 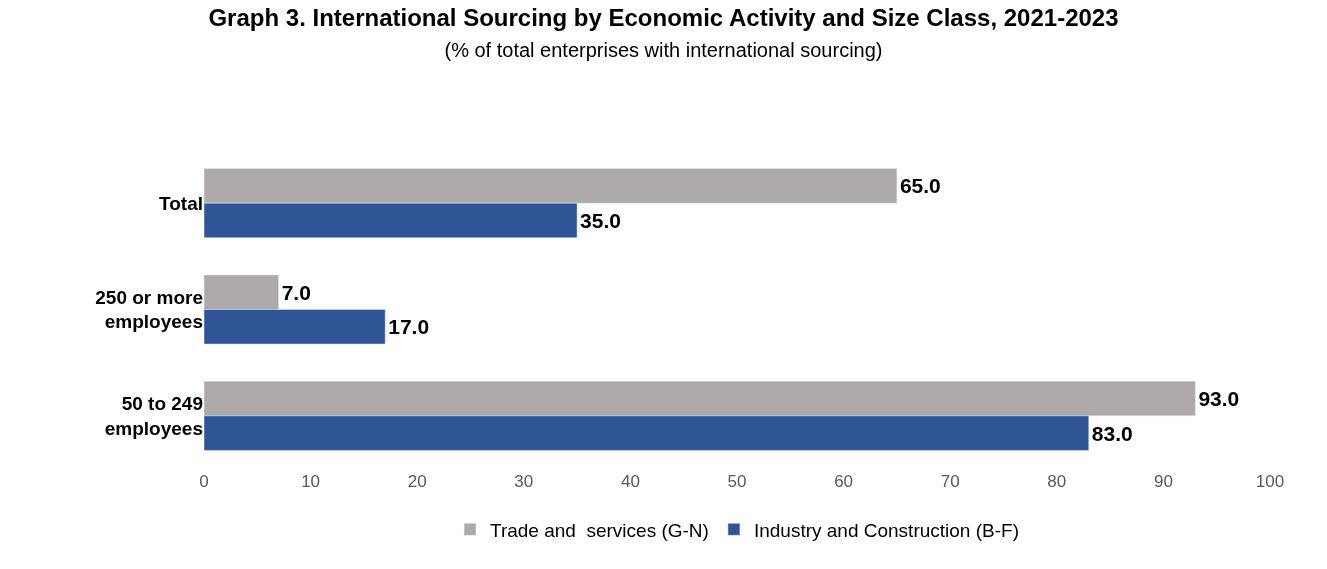 What do you see at coordinates (600, 220) in the screenshot?
I see `data-label: 35.0` at bounding box center [600, 220].